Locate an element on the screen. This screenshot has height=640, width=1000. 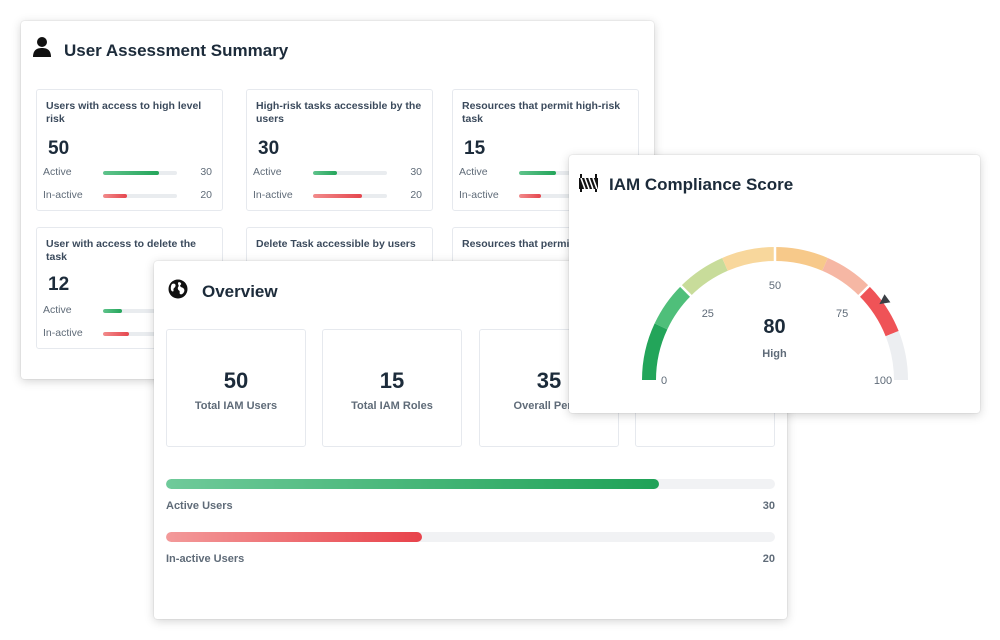
gauge-tick-label: 75 is located at coordinates (842, 314).